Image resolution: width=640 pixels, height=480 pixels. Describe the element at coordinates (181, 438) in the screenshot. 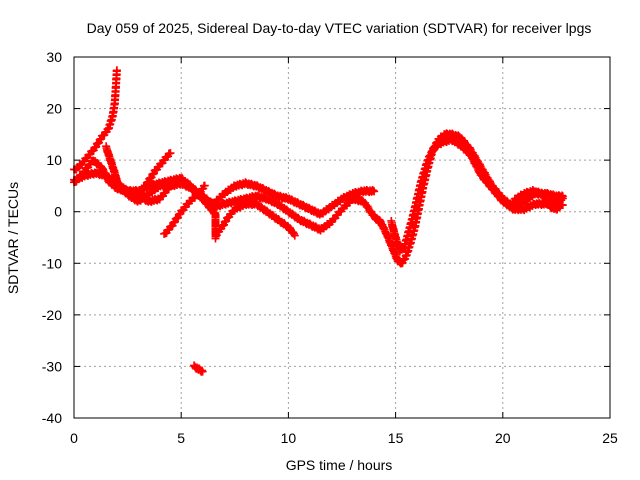

I see `x-tick-label: 5` at that location.